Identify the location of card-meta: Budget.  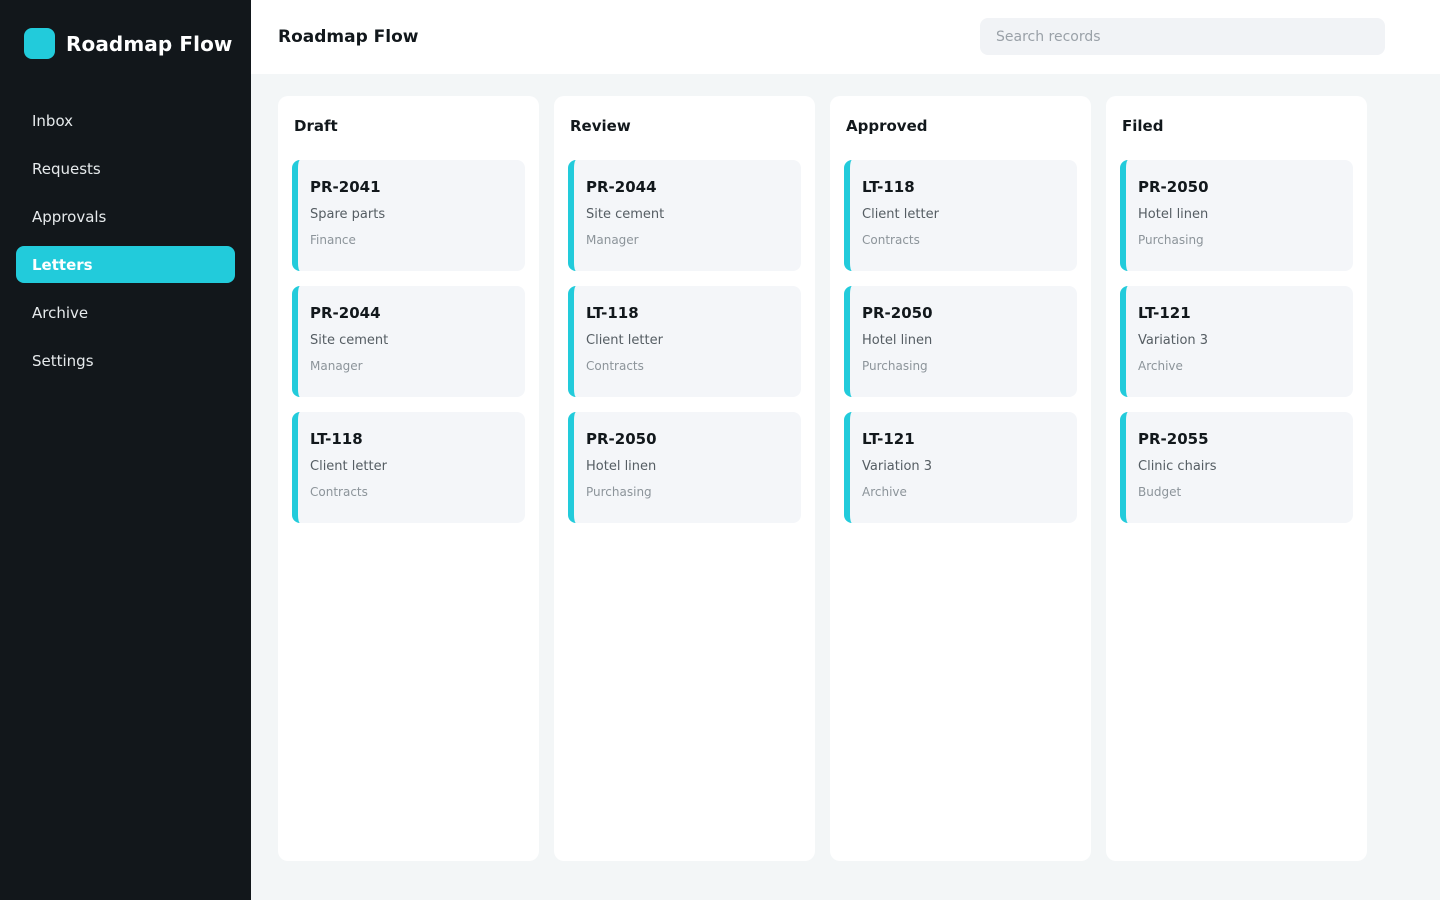
(1160, 492).